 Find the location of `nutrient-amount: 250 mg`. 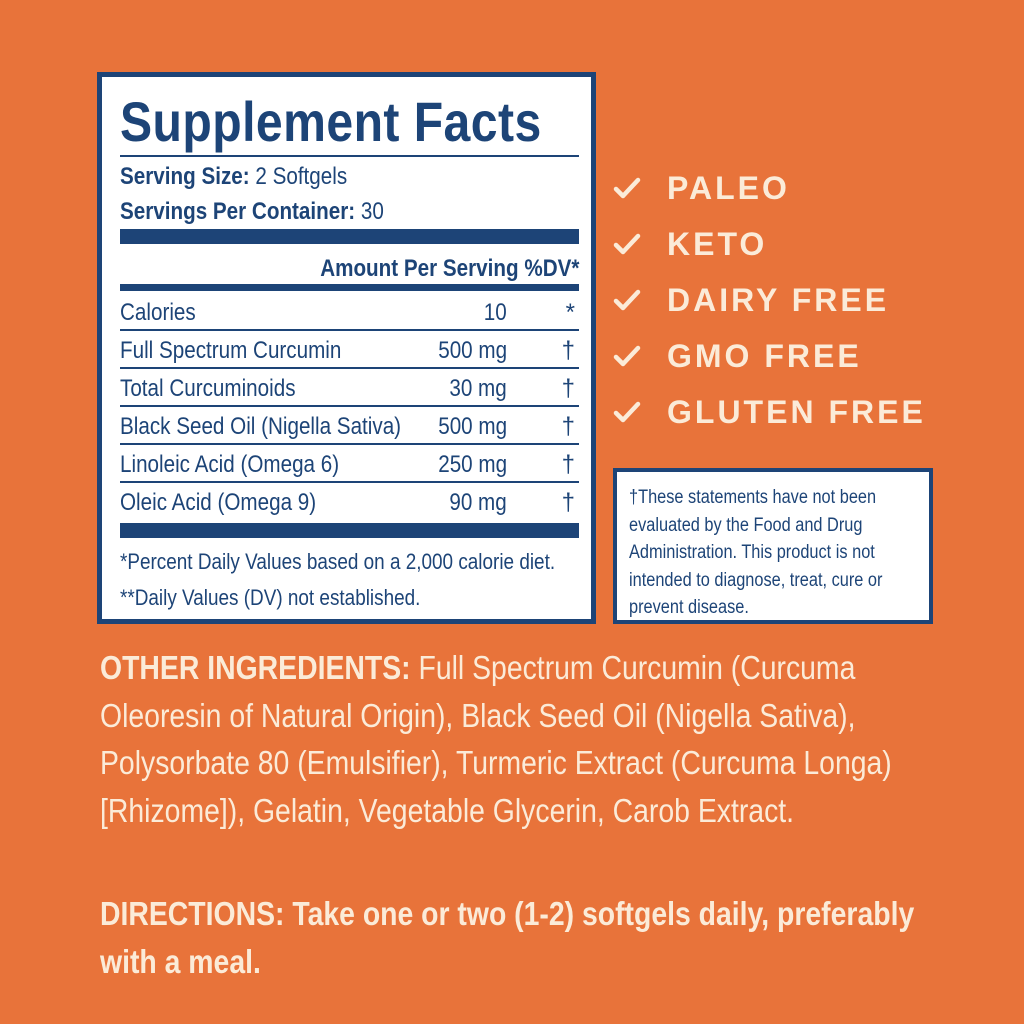

nutrient-amount: 250 mg is located at coordinates (472, 464).